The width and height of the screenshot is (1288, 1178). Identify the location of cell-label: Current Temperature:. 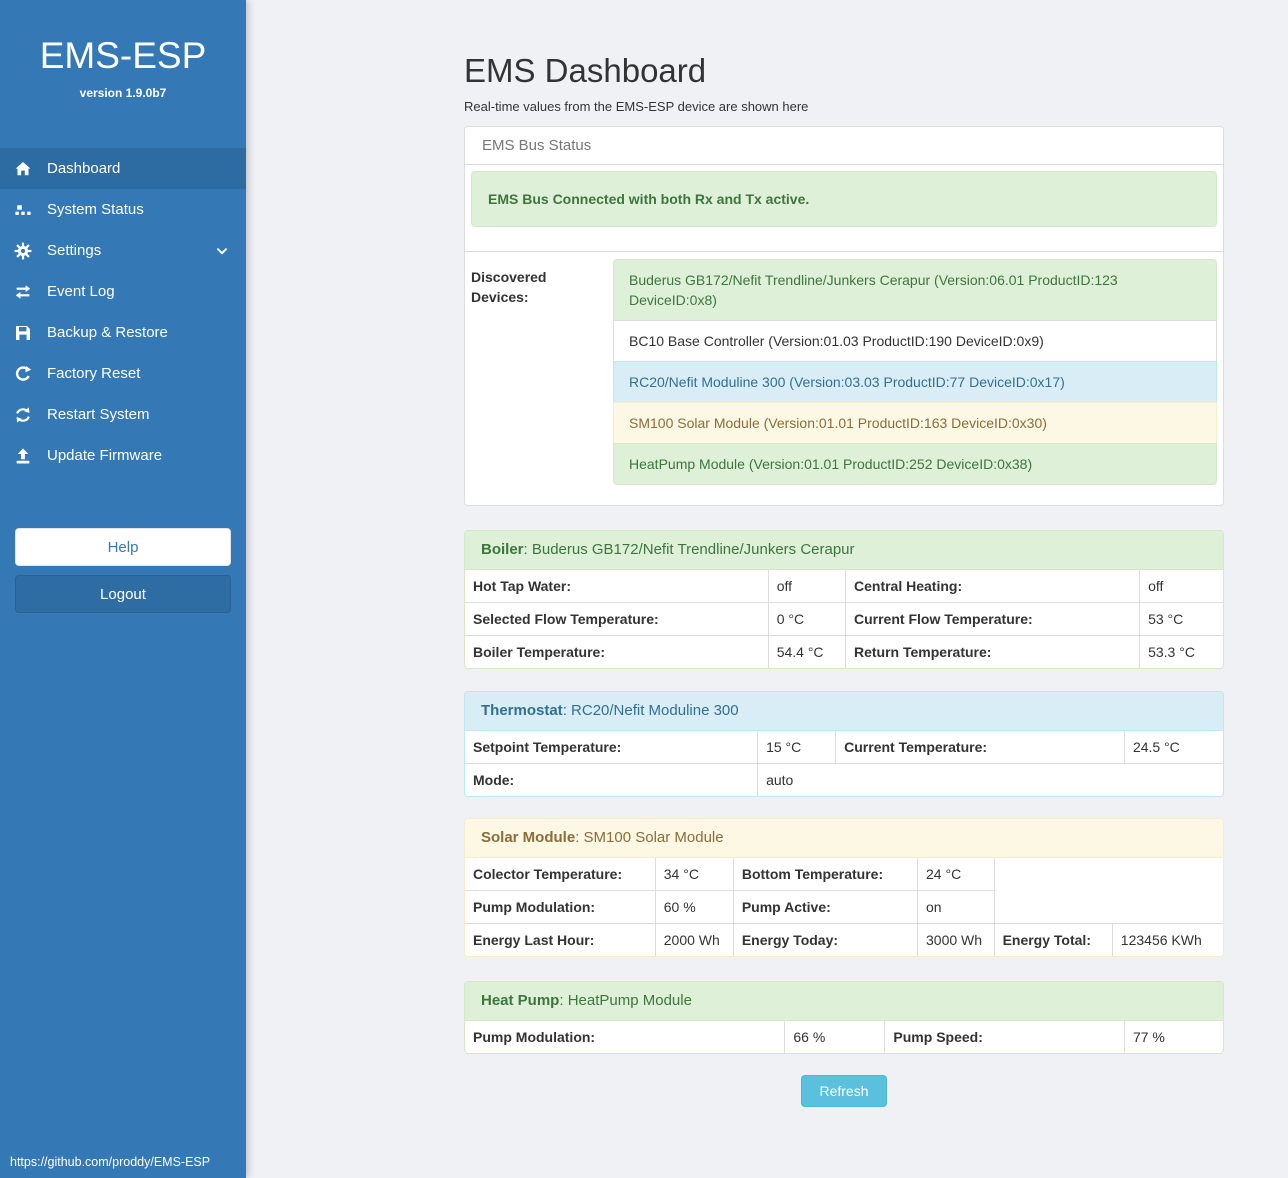
(980, 747).